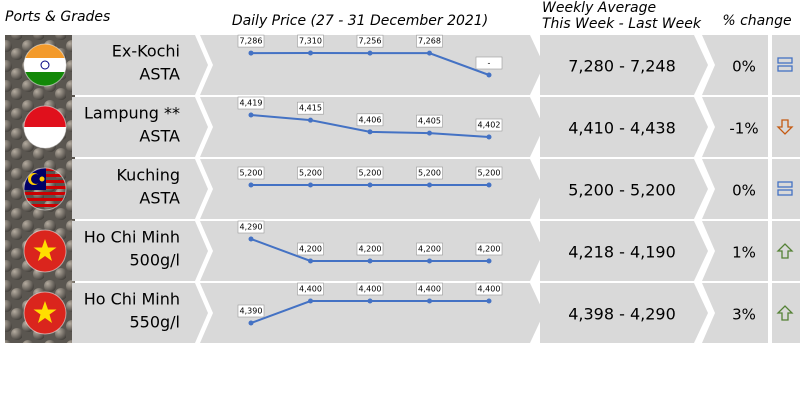 This screenshot has height=403, width=800. What do you see at coordinates (489, 125) in the screenshot?
I see `data-label: 4,402` at bounding box center [489, 125].